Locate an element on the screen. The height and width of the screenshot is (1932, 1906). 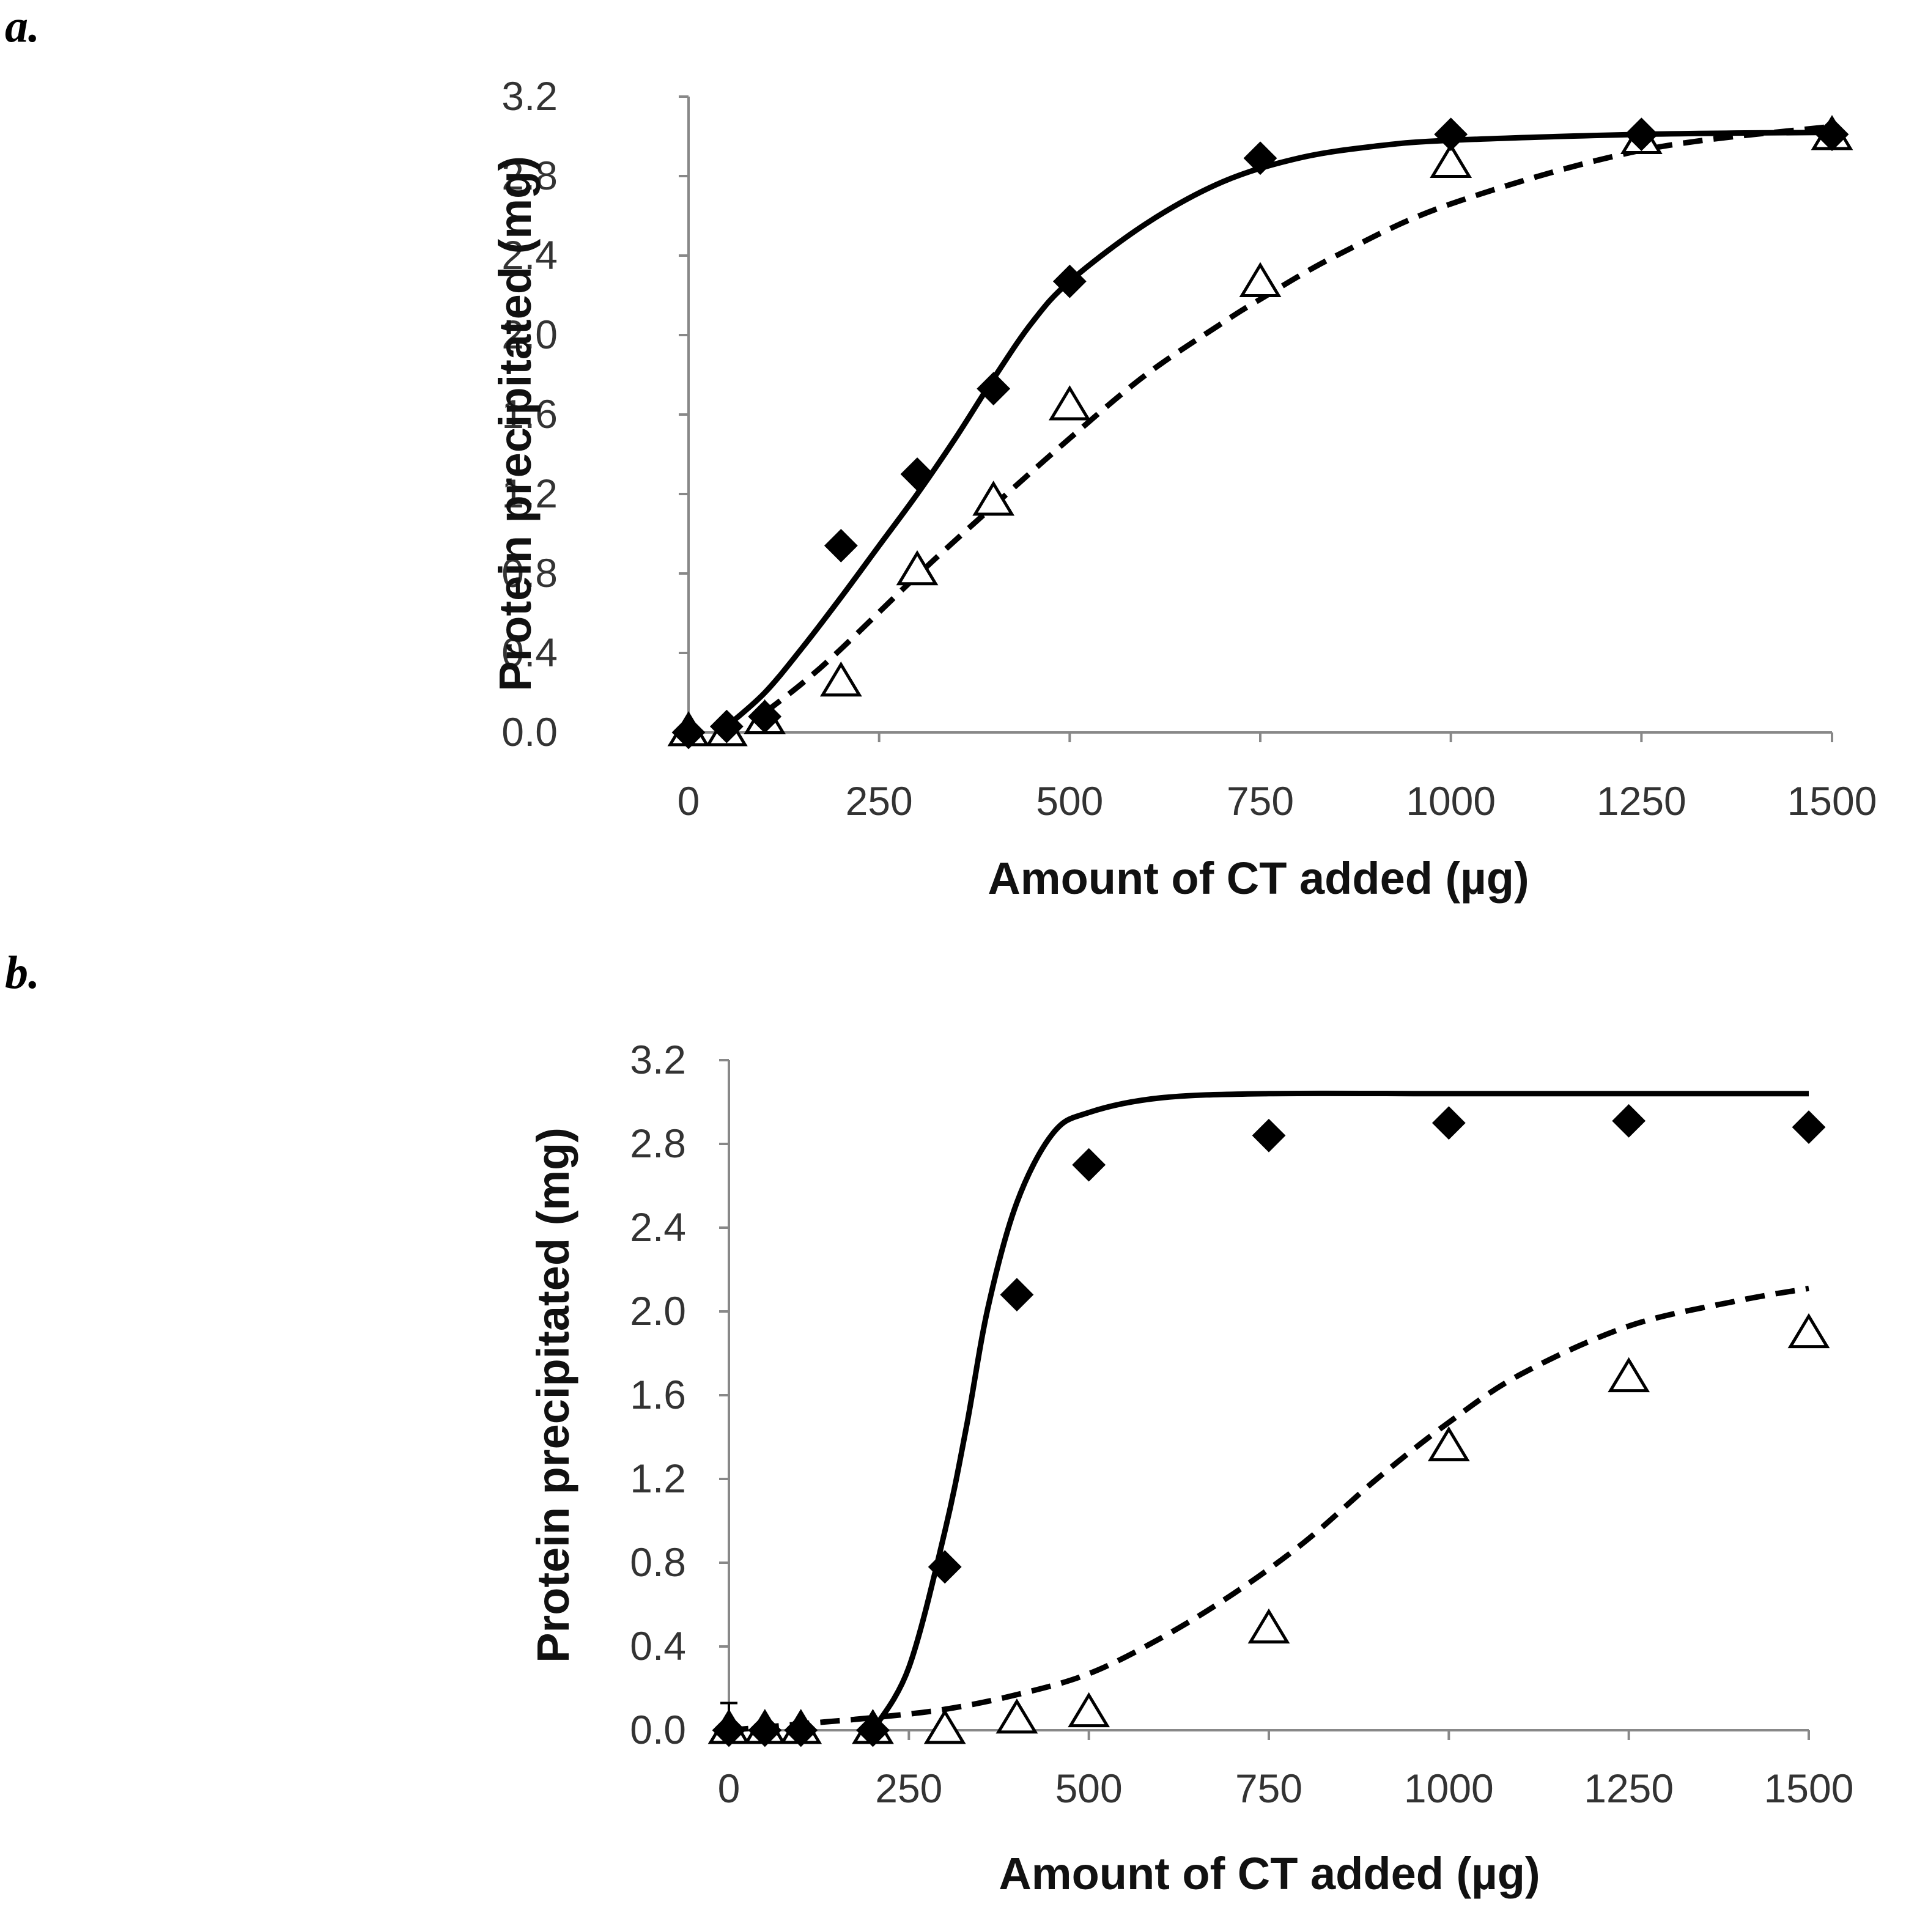
panel-b-y-tick-label: 2.0 is located at coordinates (658, 1310).